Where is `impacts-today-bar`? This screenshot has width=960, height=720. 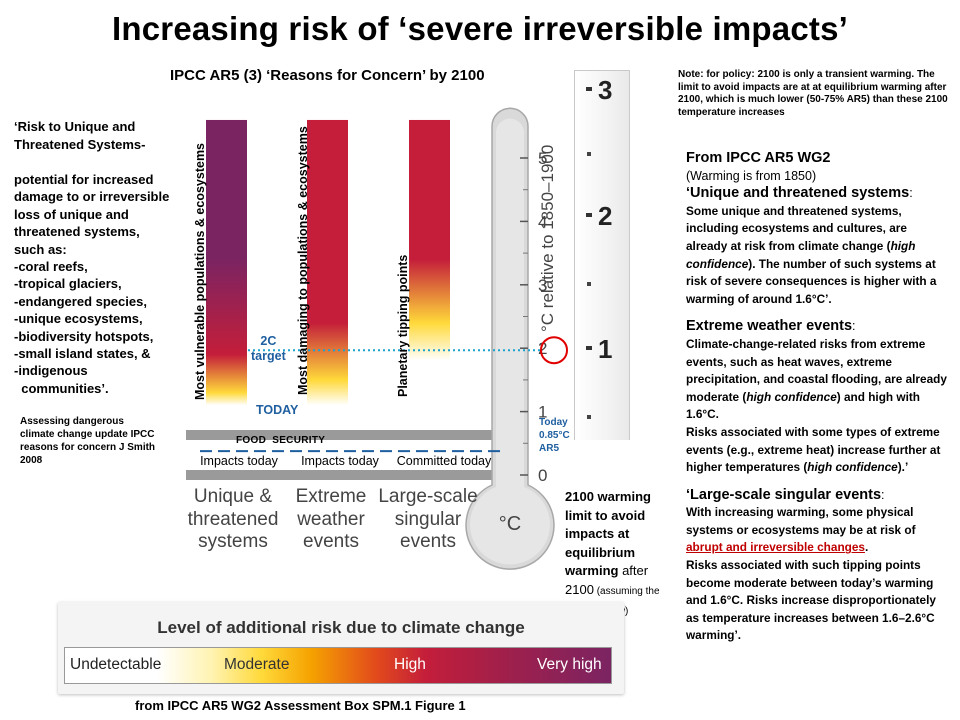
impacts-today-bar is located at coordinates (341, 475).